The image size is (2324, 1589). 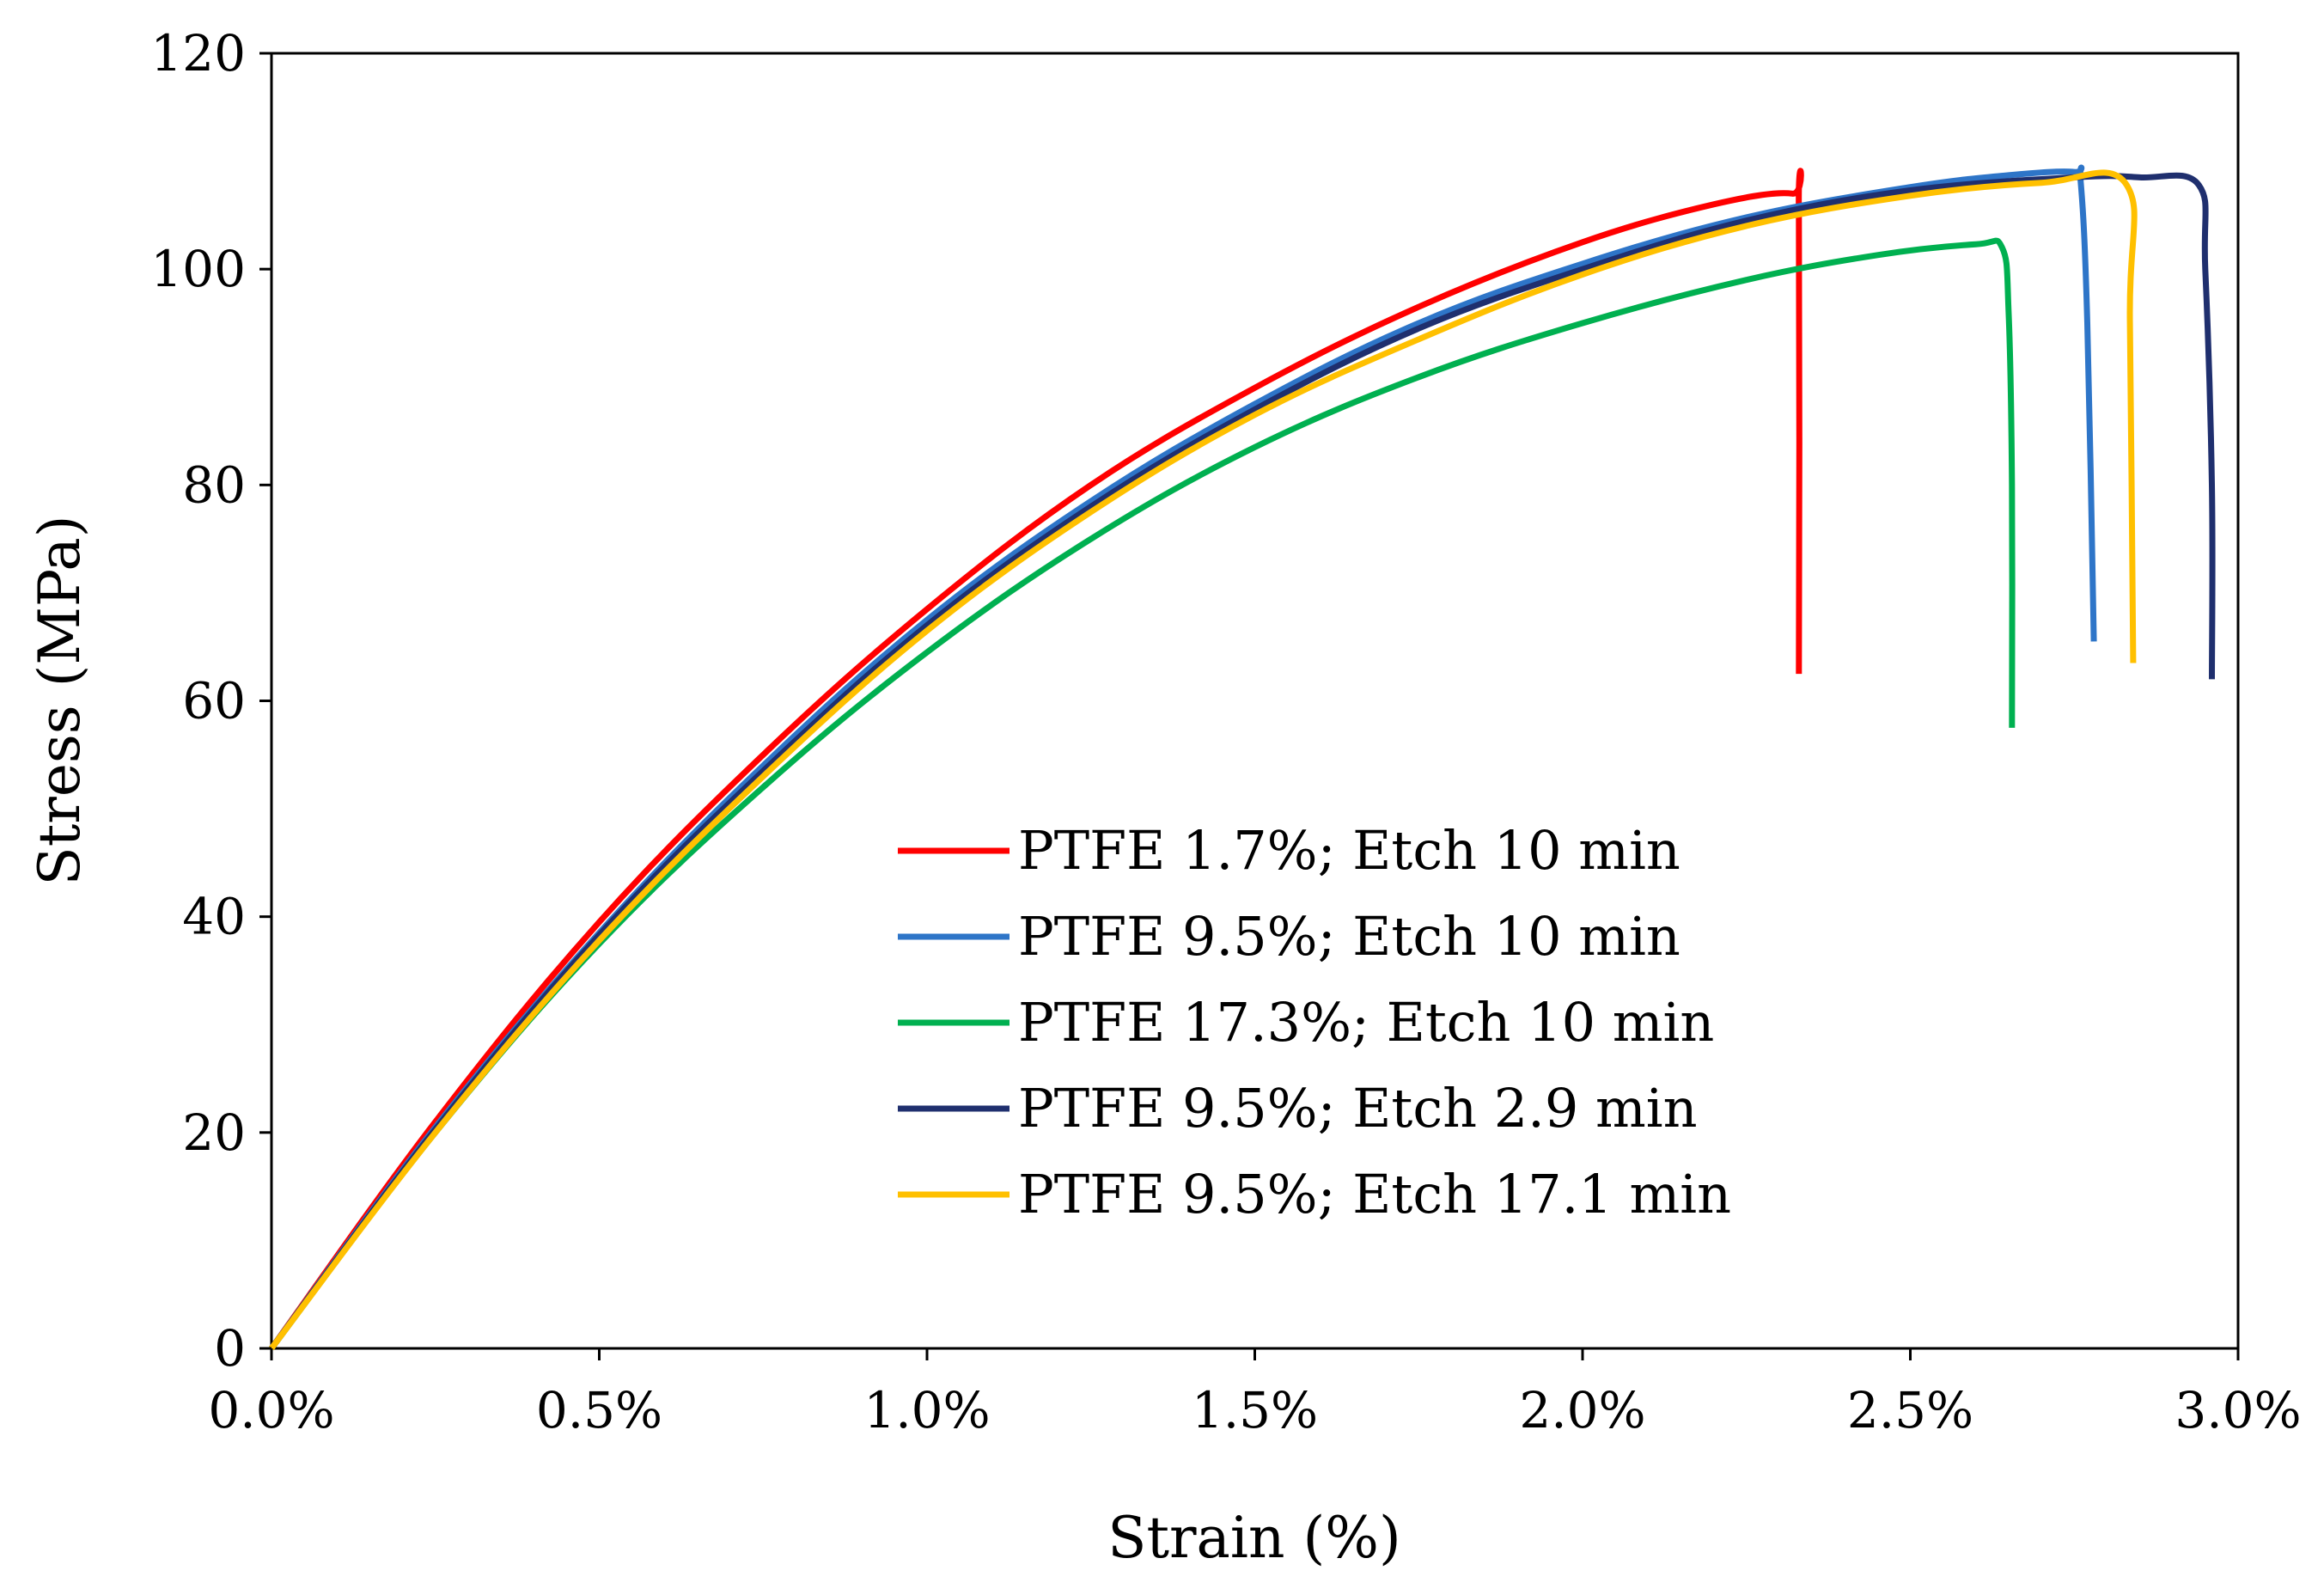 What do you see at coordinates (2238, 1410) in the screenshot?
I see `x-tick-label: 3.0%` at bounding box center [2238, 1410].